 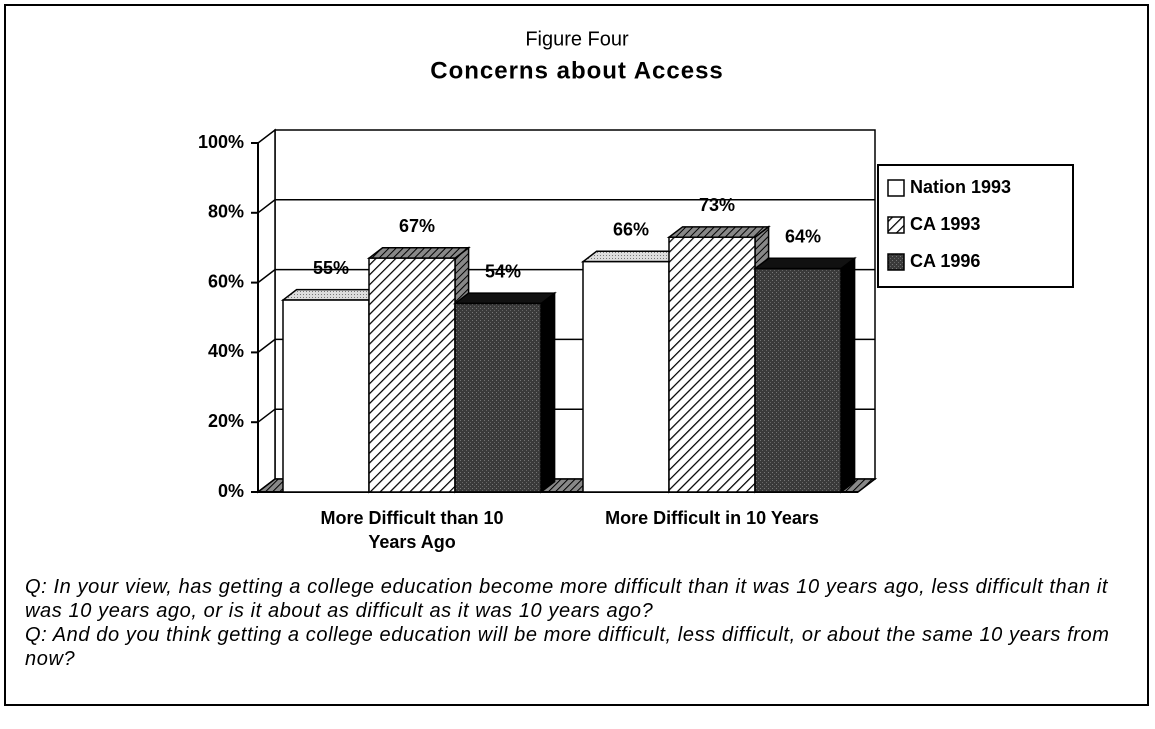 I want to click on y-tick-label: 0%, so click(x=231, y=491).